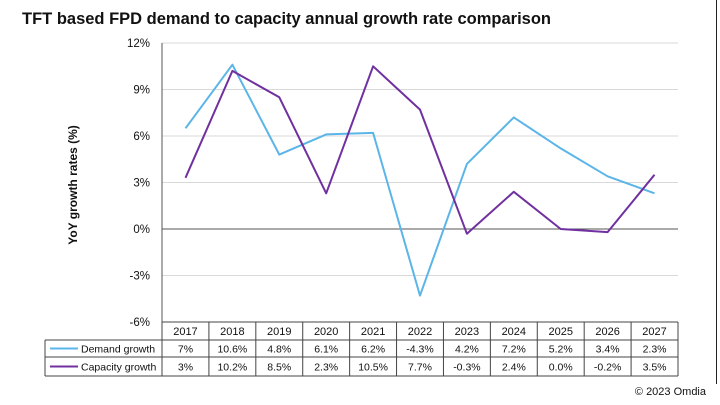  What do you see at coordinates (326, 350) in the screenshot?
I see `data-label: 6.1%` at bounding box center [326, 350].